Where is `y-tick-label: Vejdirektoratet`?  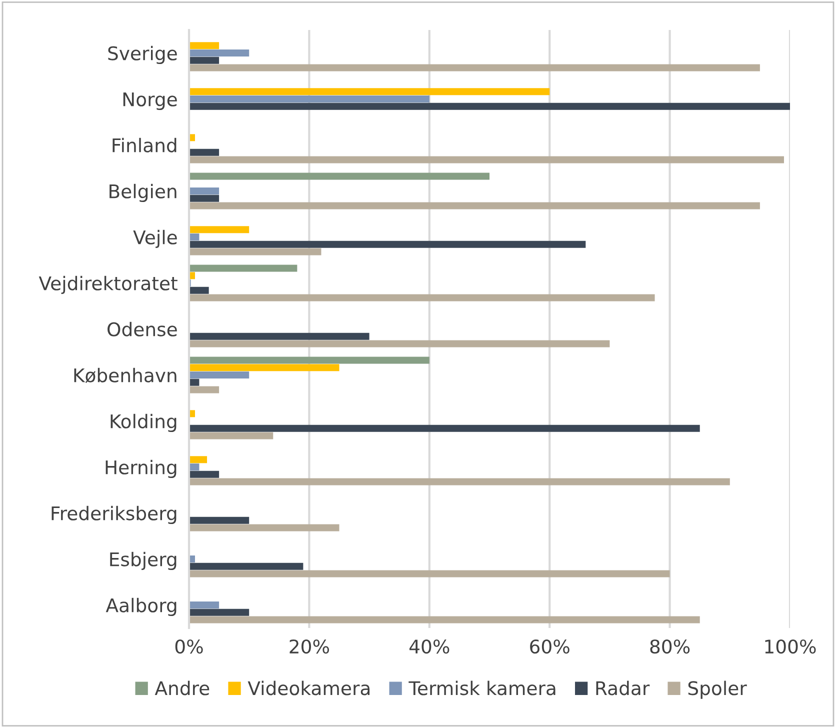
y-tick-label: Vejdirektoratet is located at coordinates (108, 285).